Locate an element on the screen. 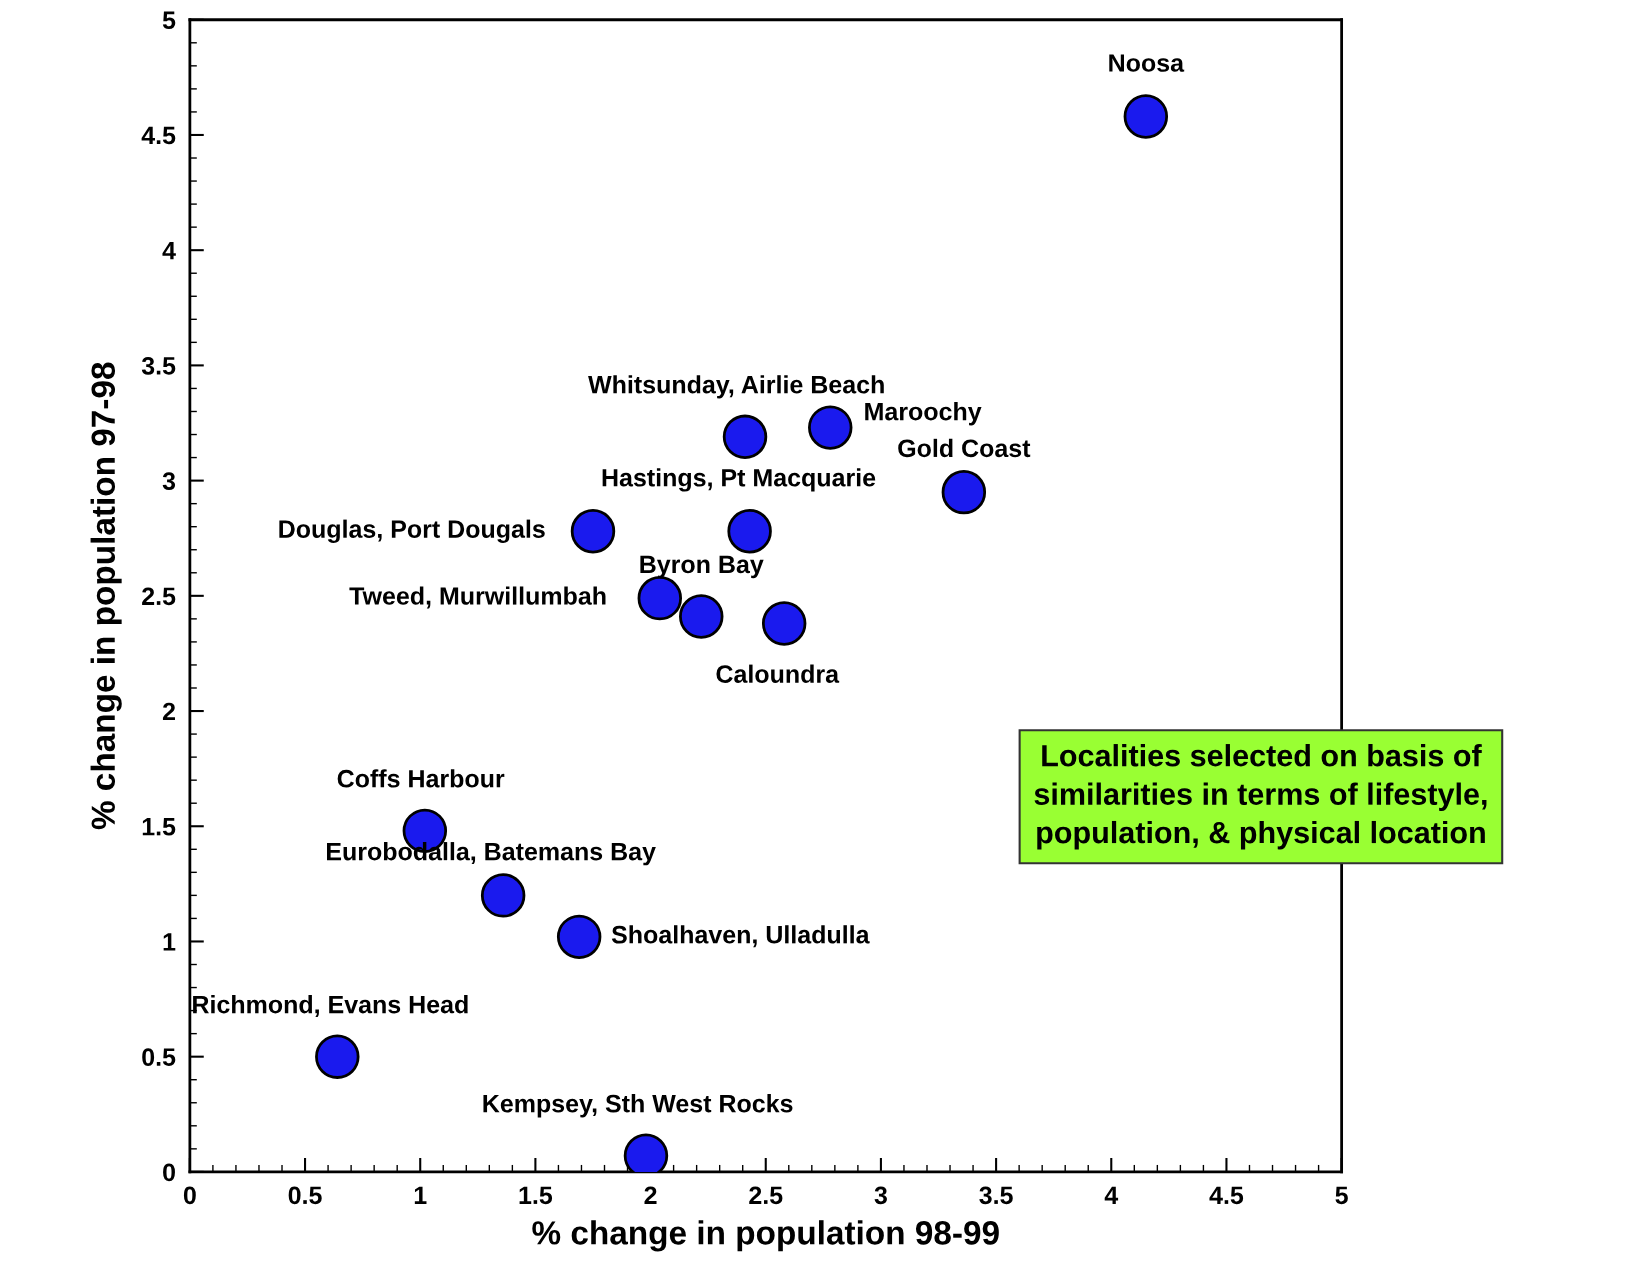 The height and width of the screenshot is (1283, 1627). annotation: Tweed, Murwillumbah is located at coordinates (477, 597).